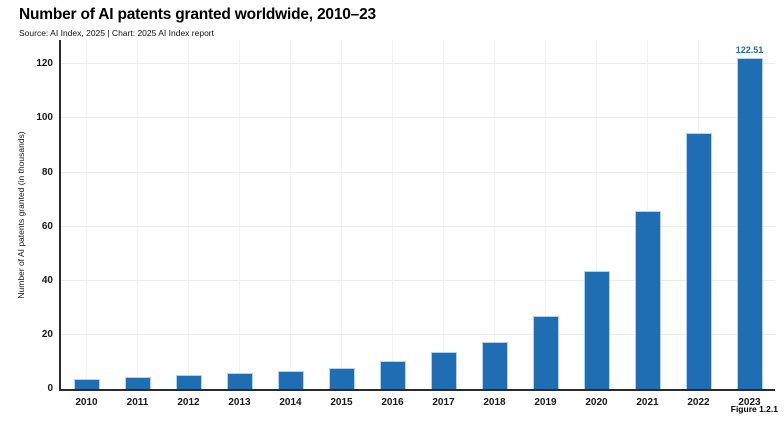  Describe the element at coordinates (698, 402) in the screenshot. I see `x-tick-label-2022: 2022` at that location.